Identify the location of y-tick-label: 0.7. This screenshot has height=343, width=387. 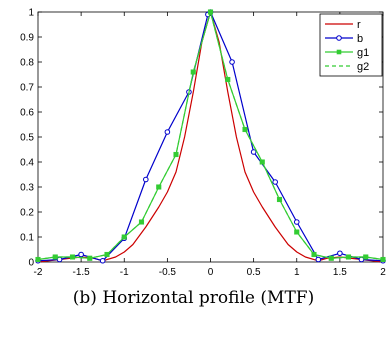
(27, 88).